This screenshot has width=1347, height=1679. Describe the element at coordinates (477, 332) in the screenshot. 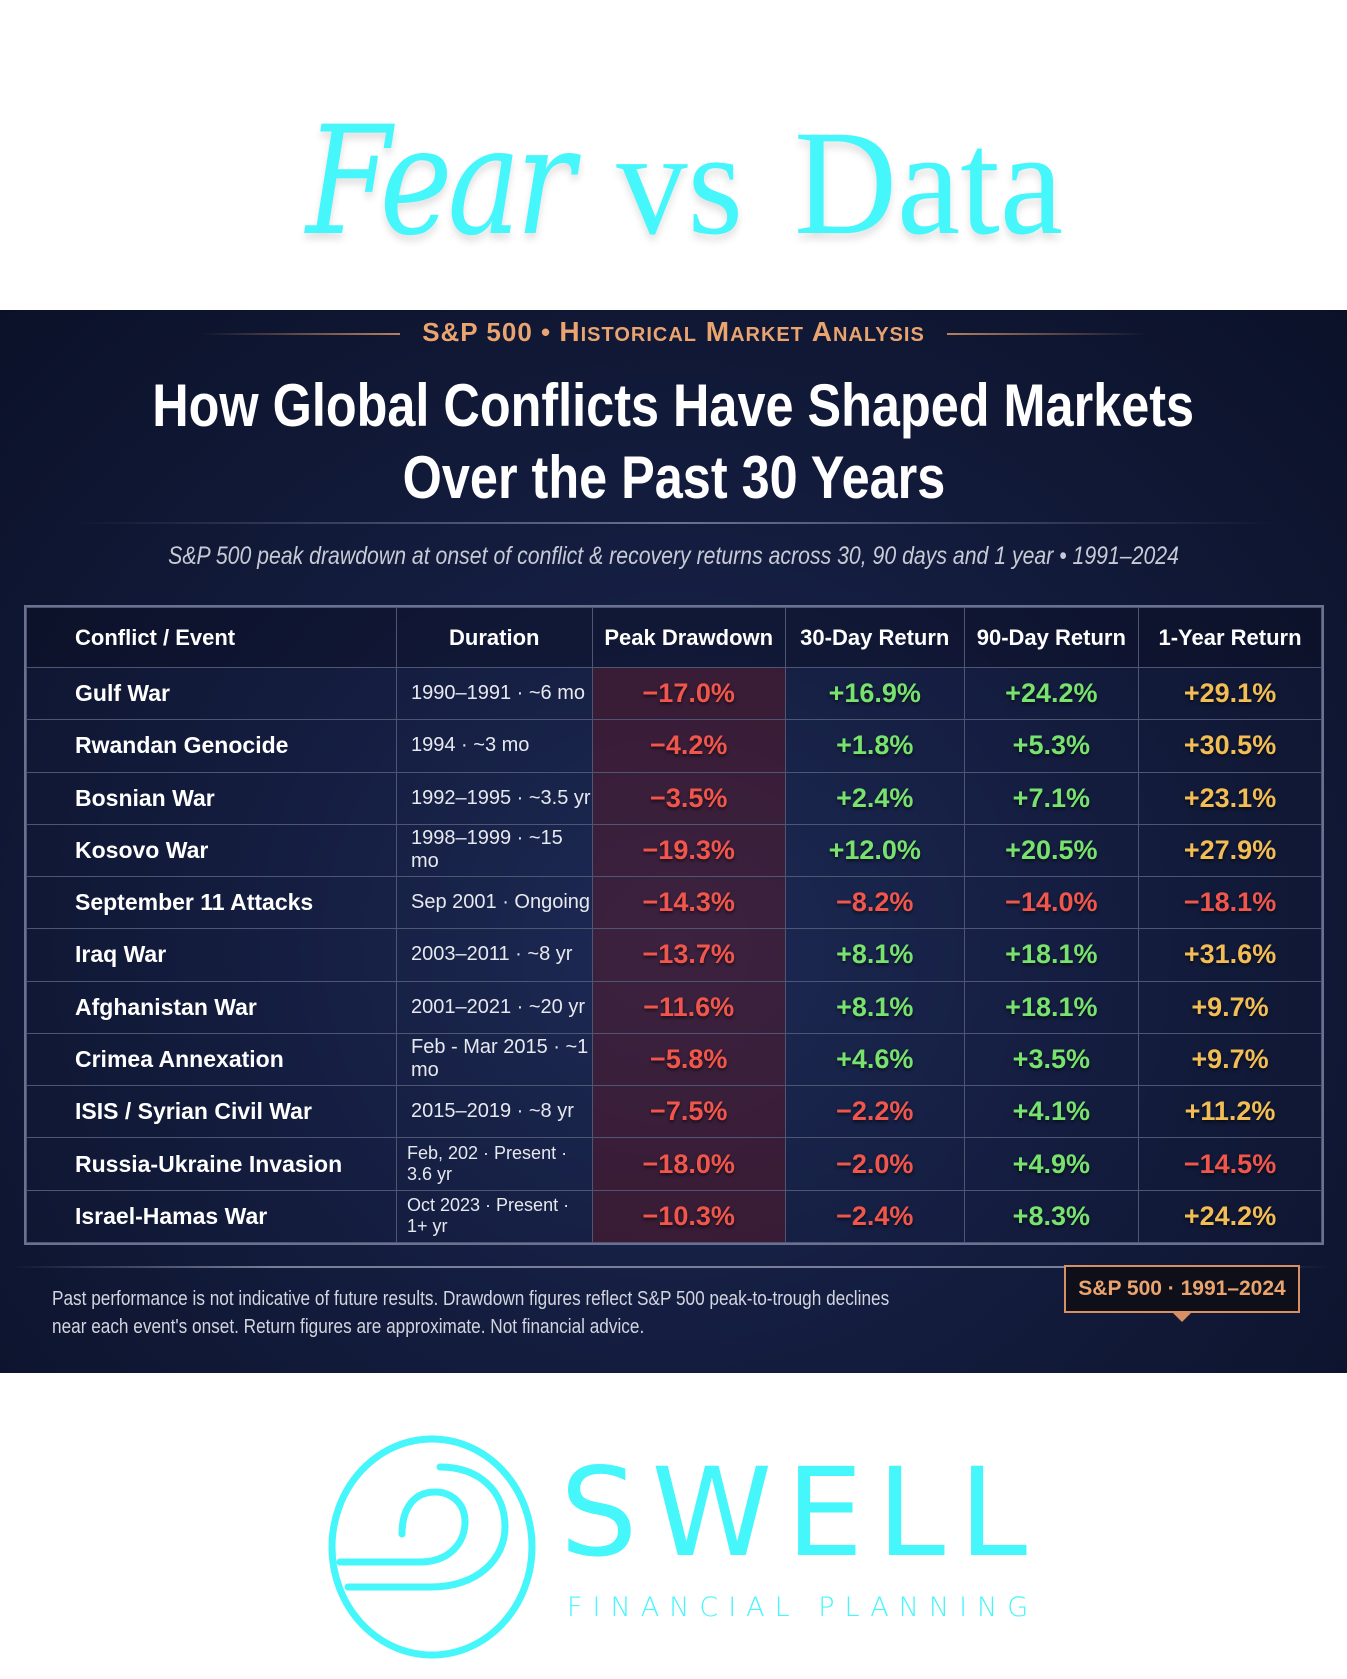

I see `kicker-brand: S&P 500` at that location.